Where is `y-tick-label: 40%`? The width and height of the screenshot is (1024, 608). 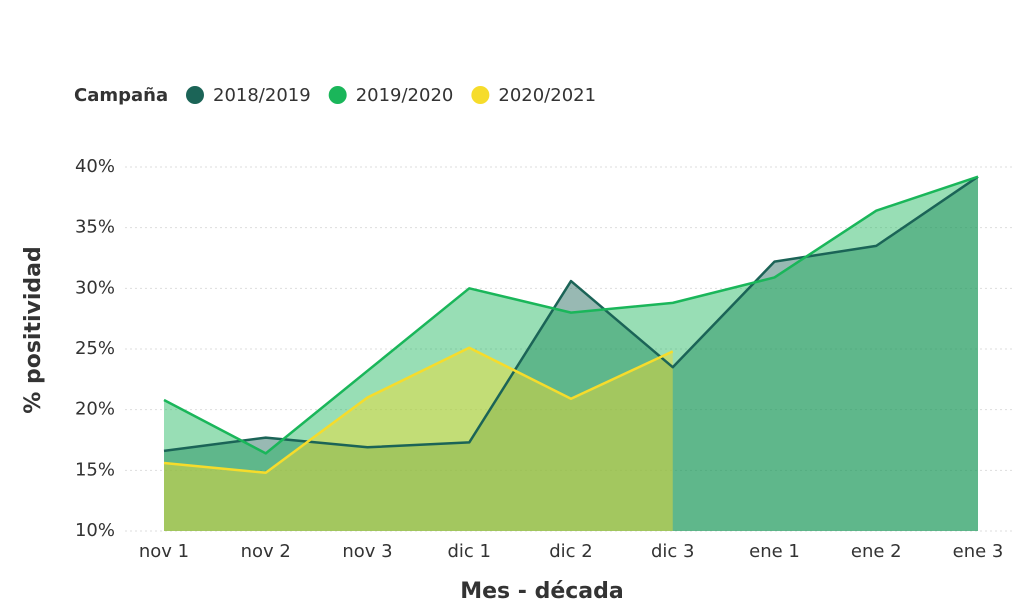
y-tick-label: 40% is located at coordinates (95, 166).